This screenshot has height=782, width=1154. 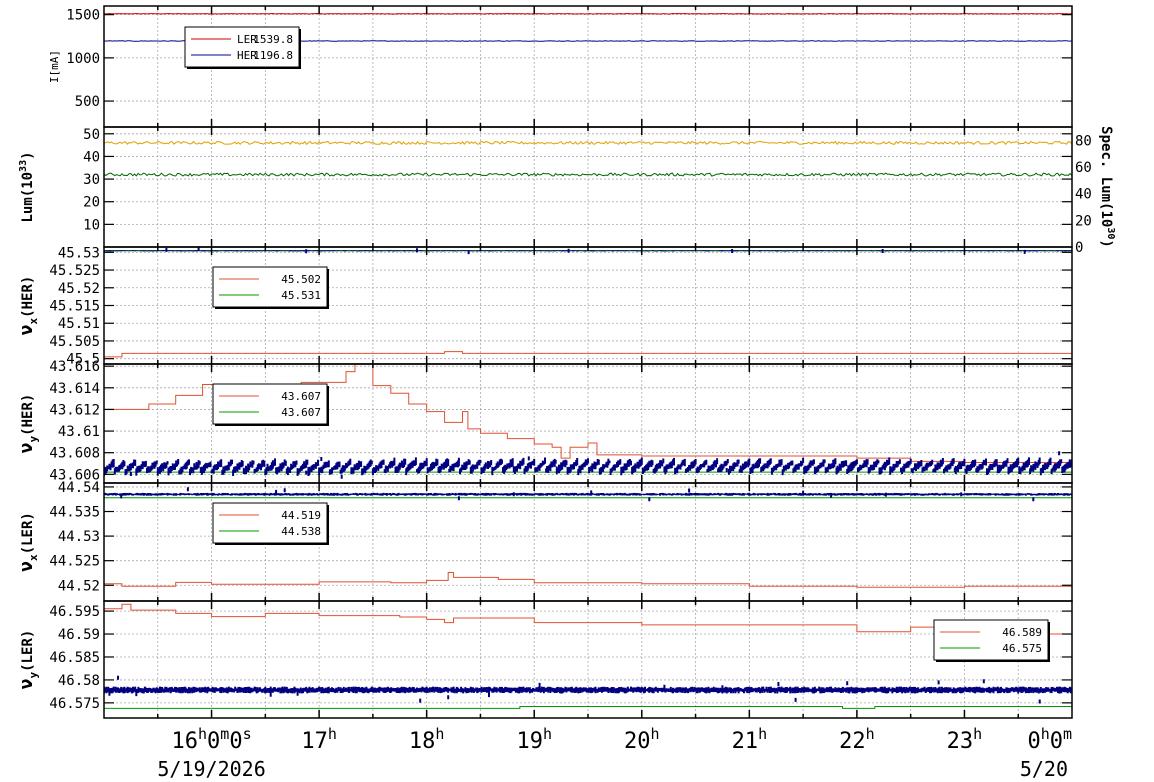 What do you see at coordinates (79, 537) in the screenshot?
I see `y-tick-label: 44.53` at bounding box center [79, 537].